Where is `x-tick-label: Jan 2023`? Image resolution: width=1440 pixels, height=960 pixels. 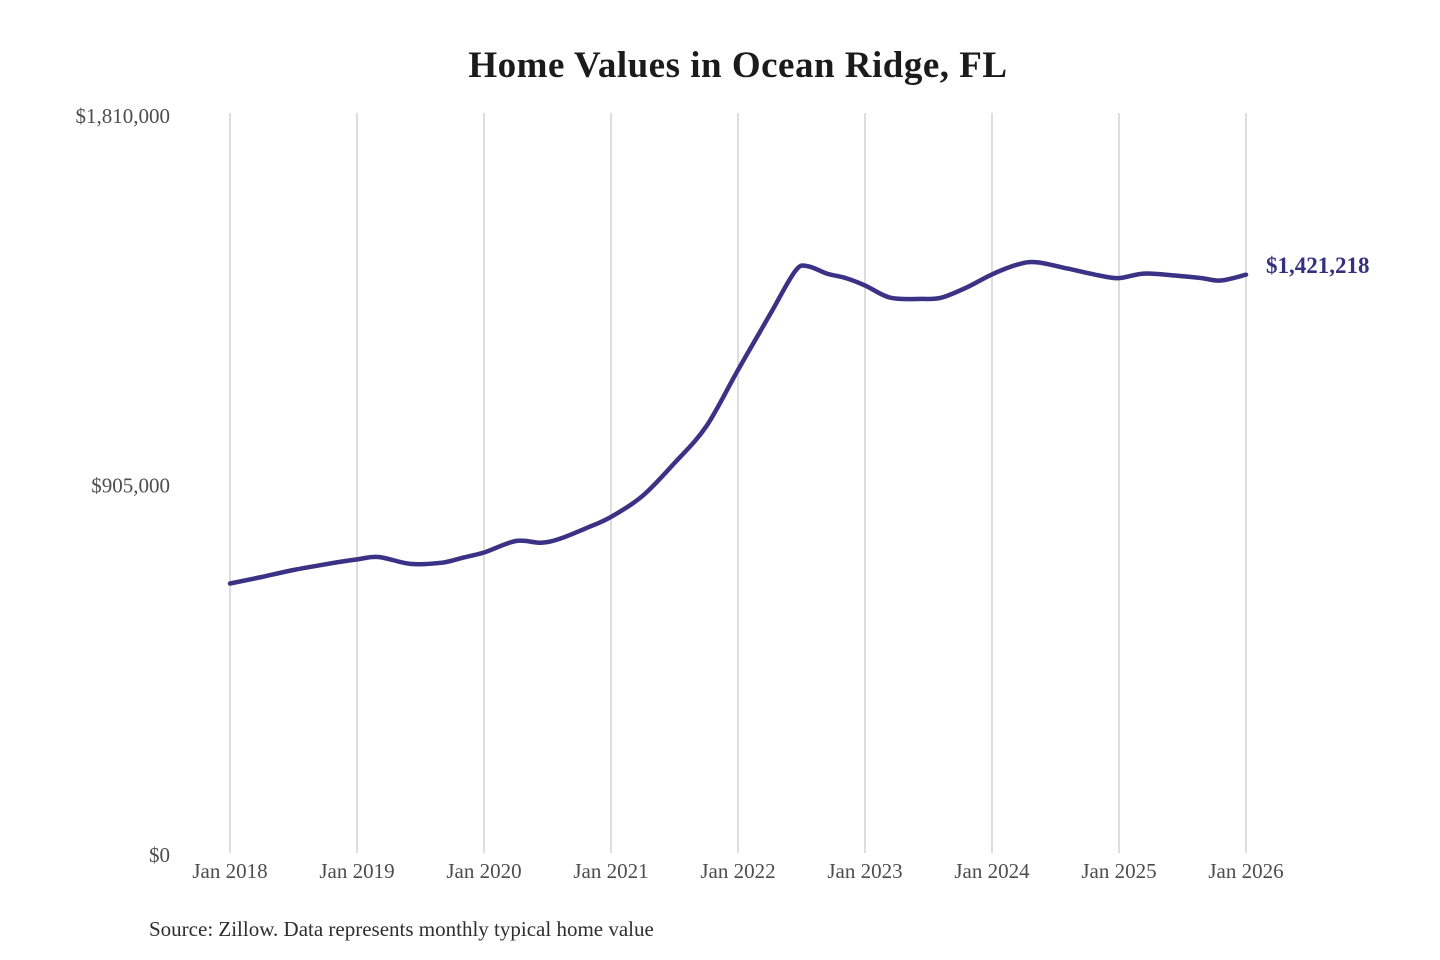
x-tick-label: Jan 2023 is located at coordinates (864, 871).